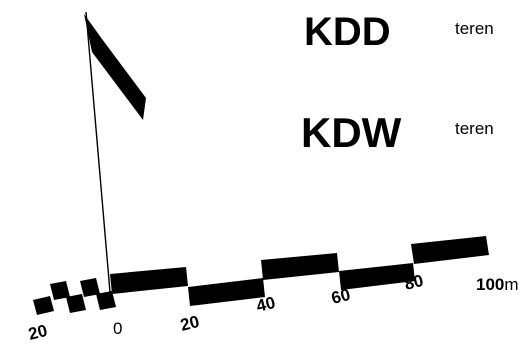 This screenshot has height=350, width=526. I want to click on scale-unit: m, so click(511, 284).